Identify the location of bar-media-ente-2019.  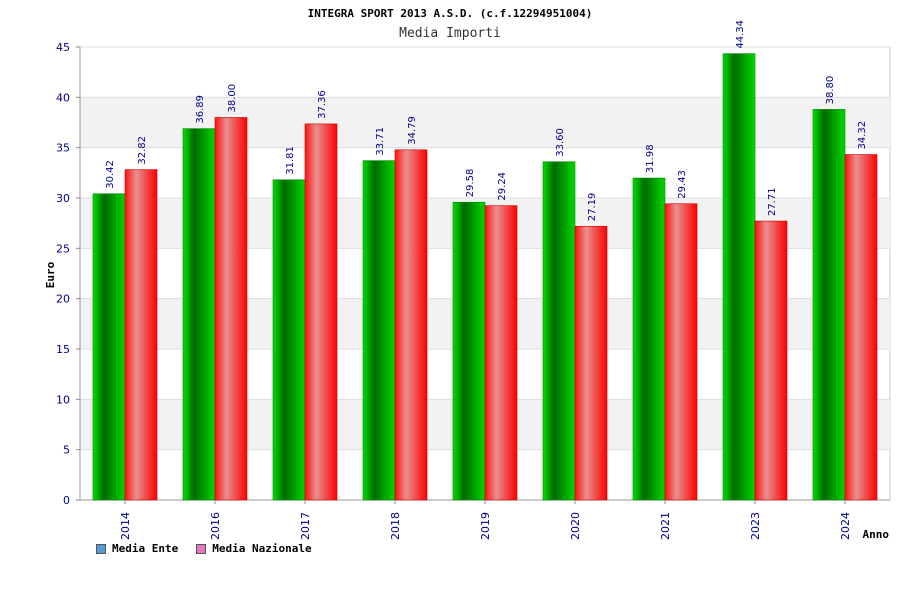
(469, 351).